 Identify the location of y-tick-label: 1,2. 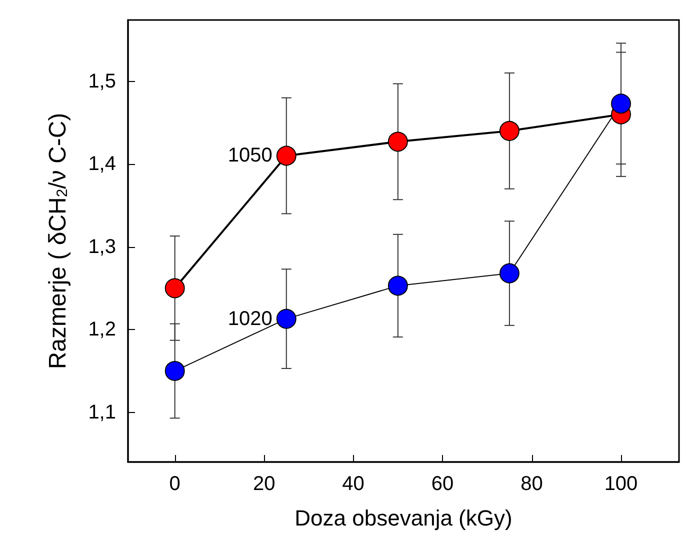
(102, 329).